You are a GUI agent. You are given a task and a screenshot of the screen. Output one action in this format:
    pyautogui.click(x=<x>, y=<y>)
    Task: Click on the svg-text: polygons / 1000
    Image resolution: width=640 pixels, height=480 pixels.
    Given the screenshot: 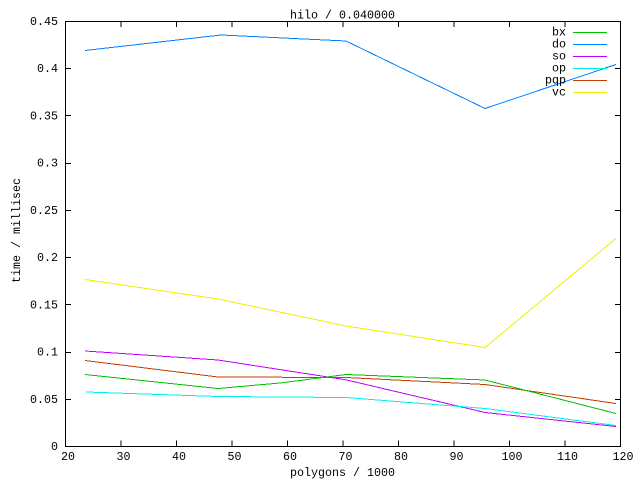 What is the action you would take?
    pyautogui.click(x=342, y=473)
    